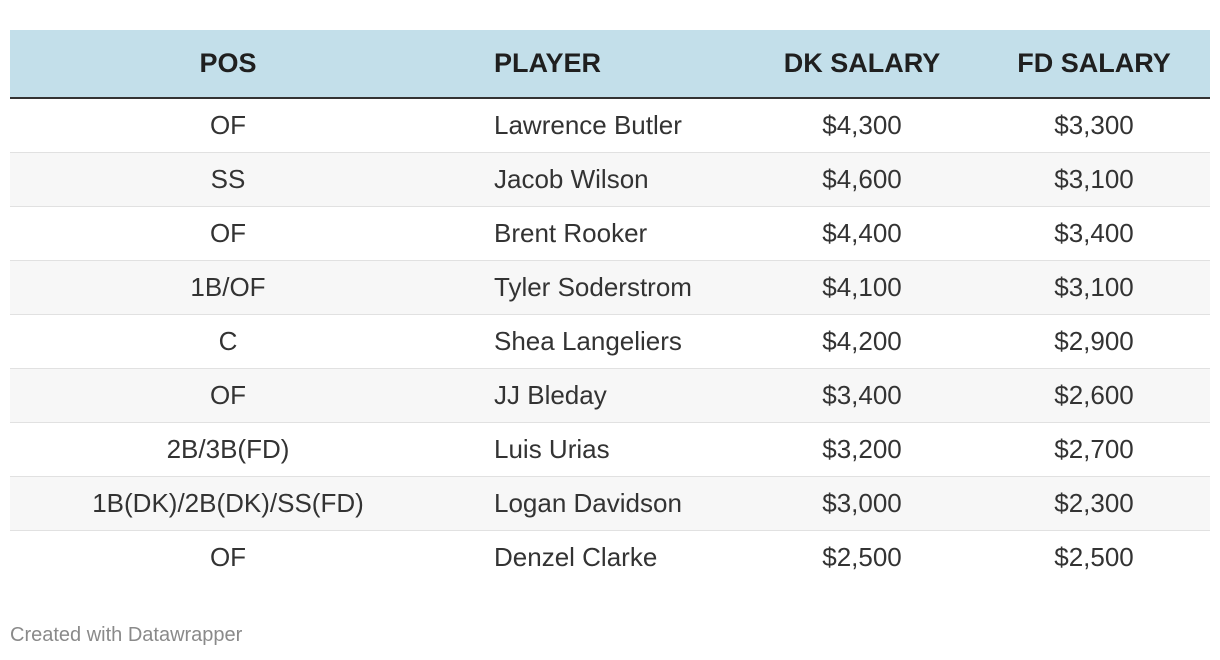  I want to click on cell-player: Denzel Clarke, so click(576, 556).